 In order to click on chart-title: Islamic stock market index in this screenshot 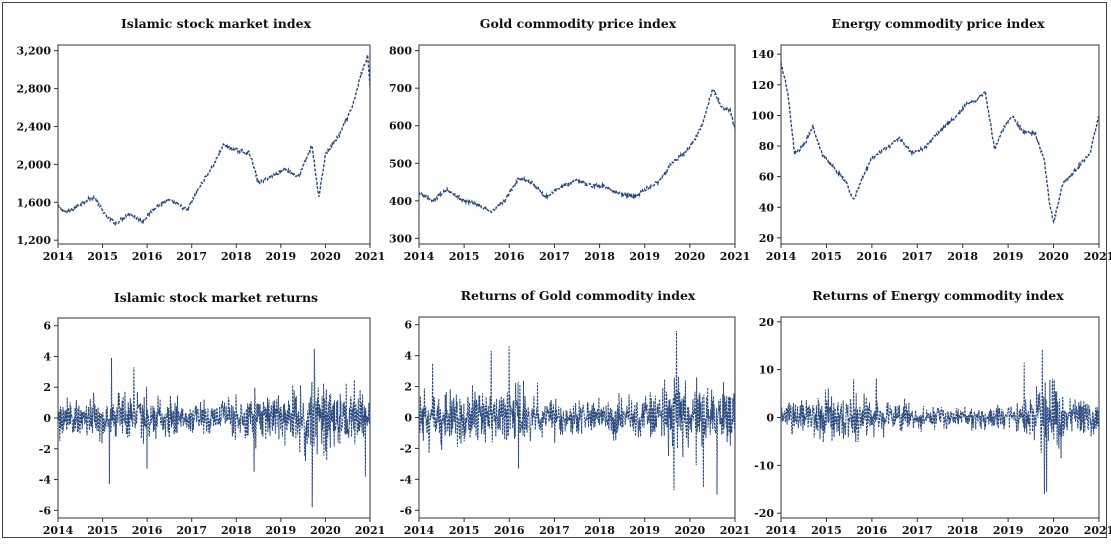, I will do `click(216, 23)`.